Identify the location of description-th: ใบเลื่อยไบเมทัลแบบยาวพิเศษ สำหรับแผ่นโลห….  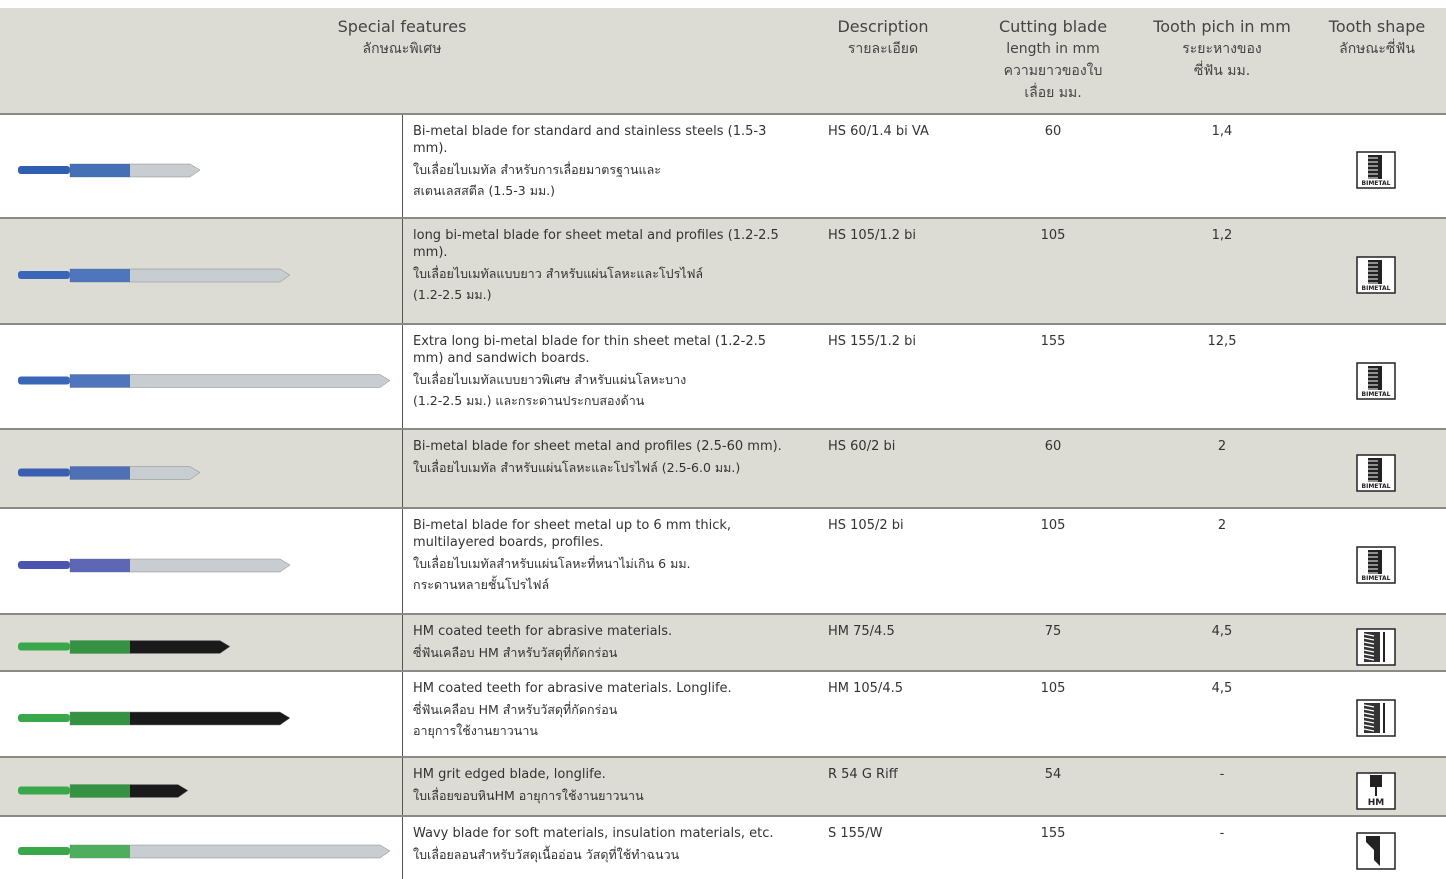
(550, 379).